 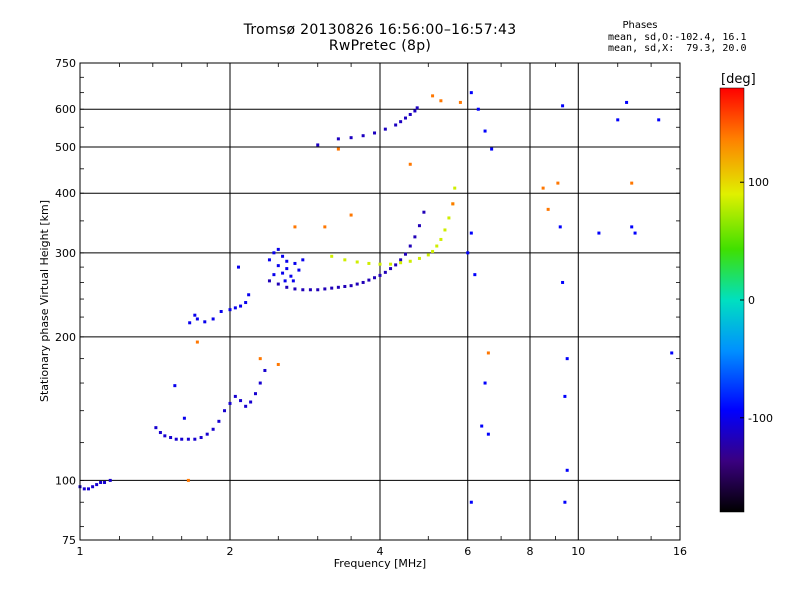 What do you see at coordinates (380, 30) in the screenshot?
I see `chart-title: Tromsø 20130826 16:56:00–16:57:43` at bounding box center [380, 30].